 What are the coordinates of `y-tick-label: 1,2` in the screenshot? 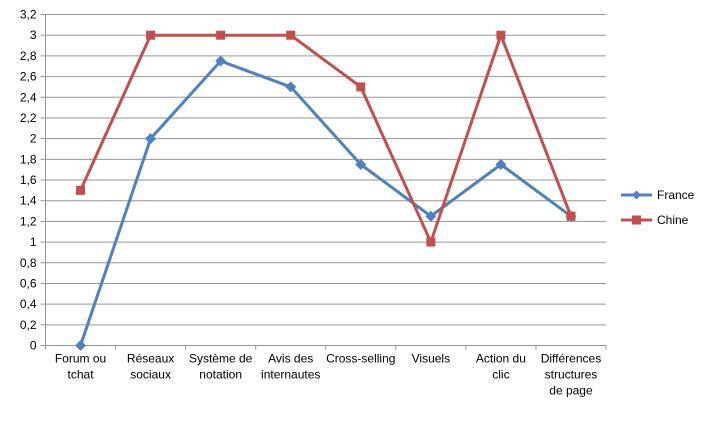 It's located at (28, 221).